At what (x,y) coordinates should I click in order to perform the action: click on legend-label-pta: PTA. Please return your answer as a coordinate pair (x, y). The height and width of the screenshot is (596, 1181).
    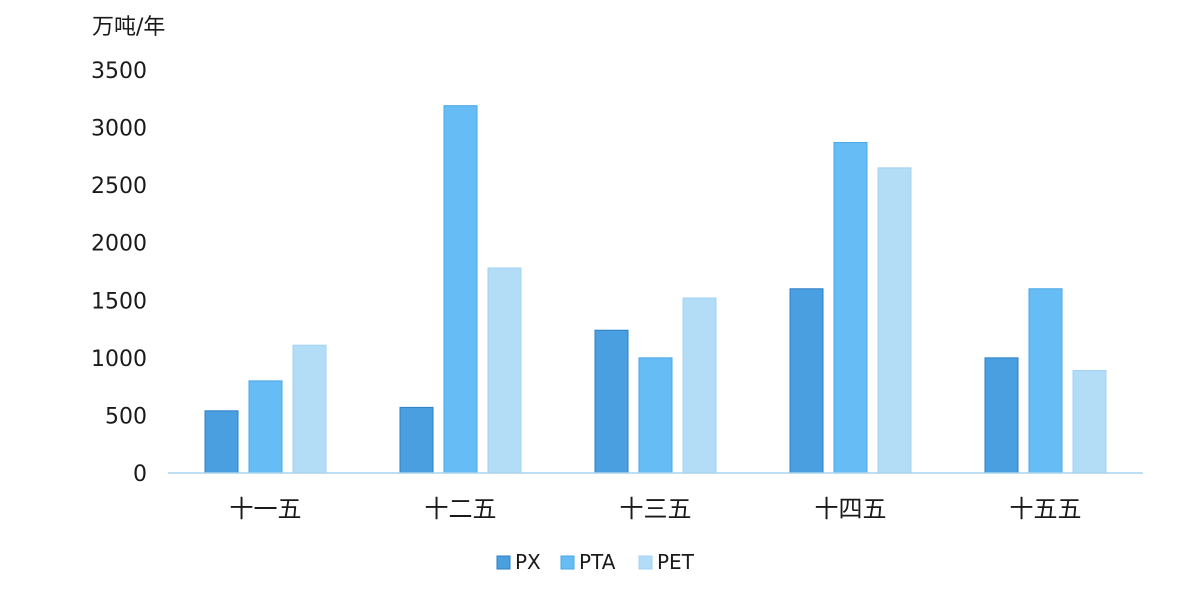
    Looking at the image, I should click on (597, 562).